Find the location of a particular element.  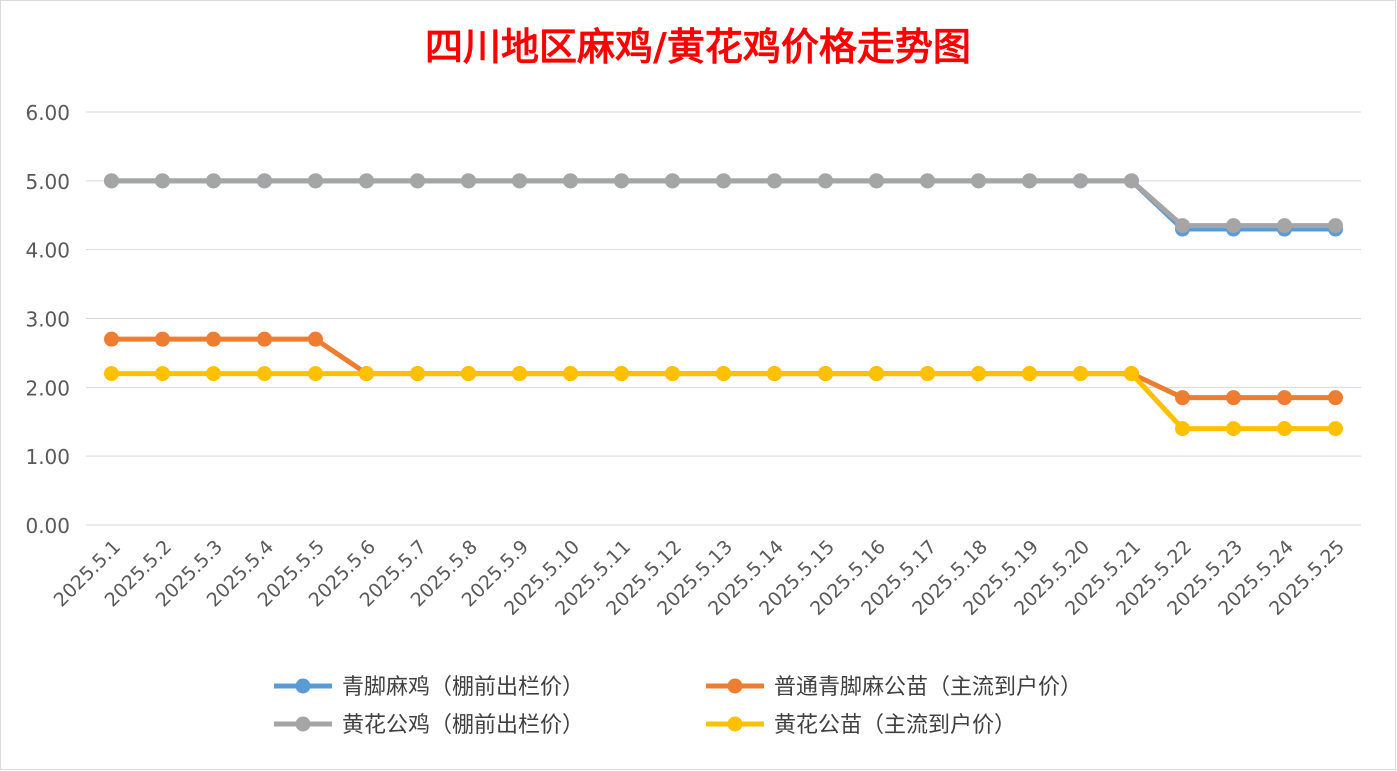

legend-label: 普通青脚麻公苗（主流到户价） is located at coordinates (928, 687).